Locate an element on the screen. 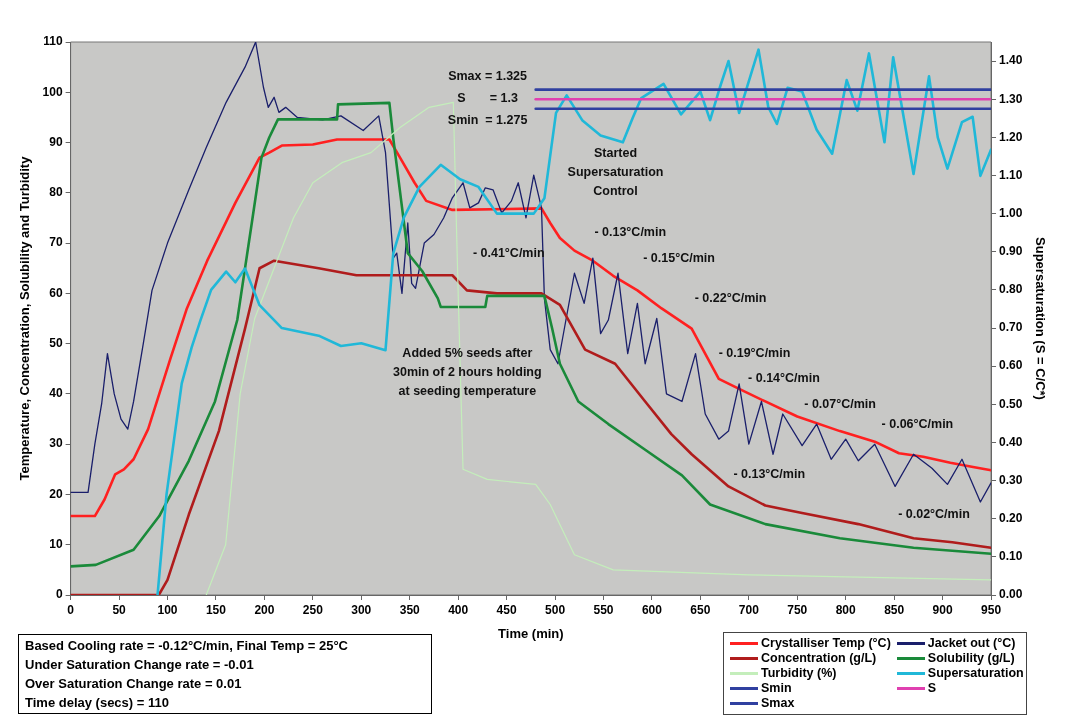  x-tick-label: 400 is located at coordinates (458, 609).